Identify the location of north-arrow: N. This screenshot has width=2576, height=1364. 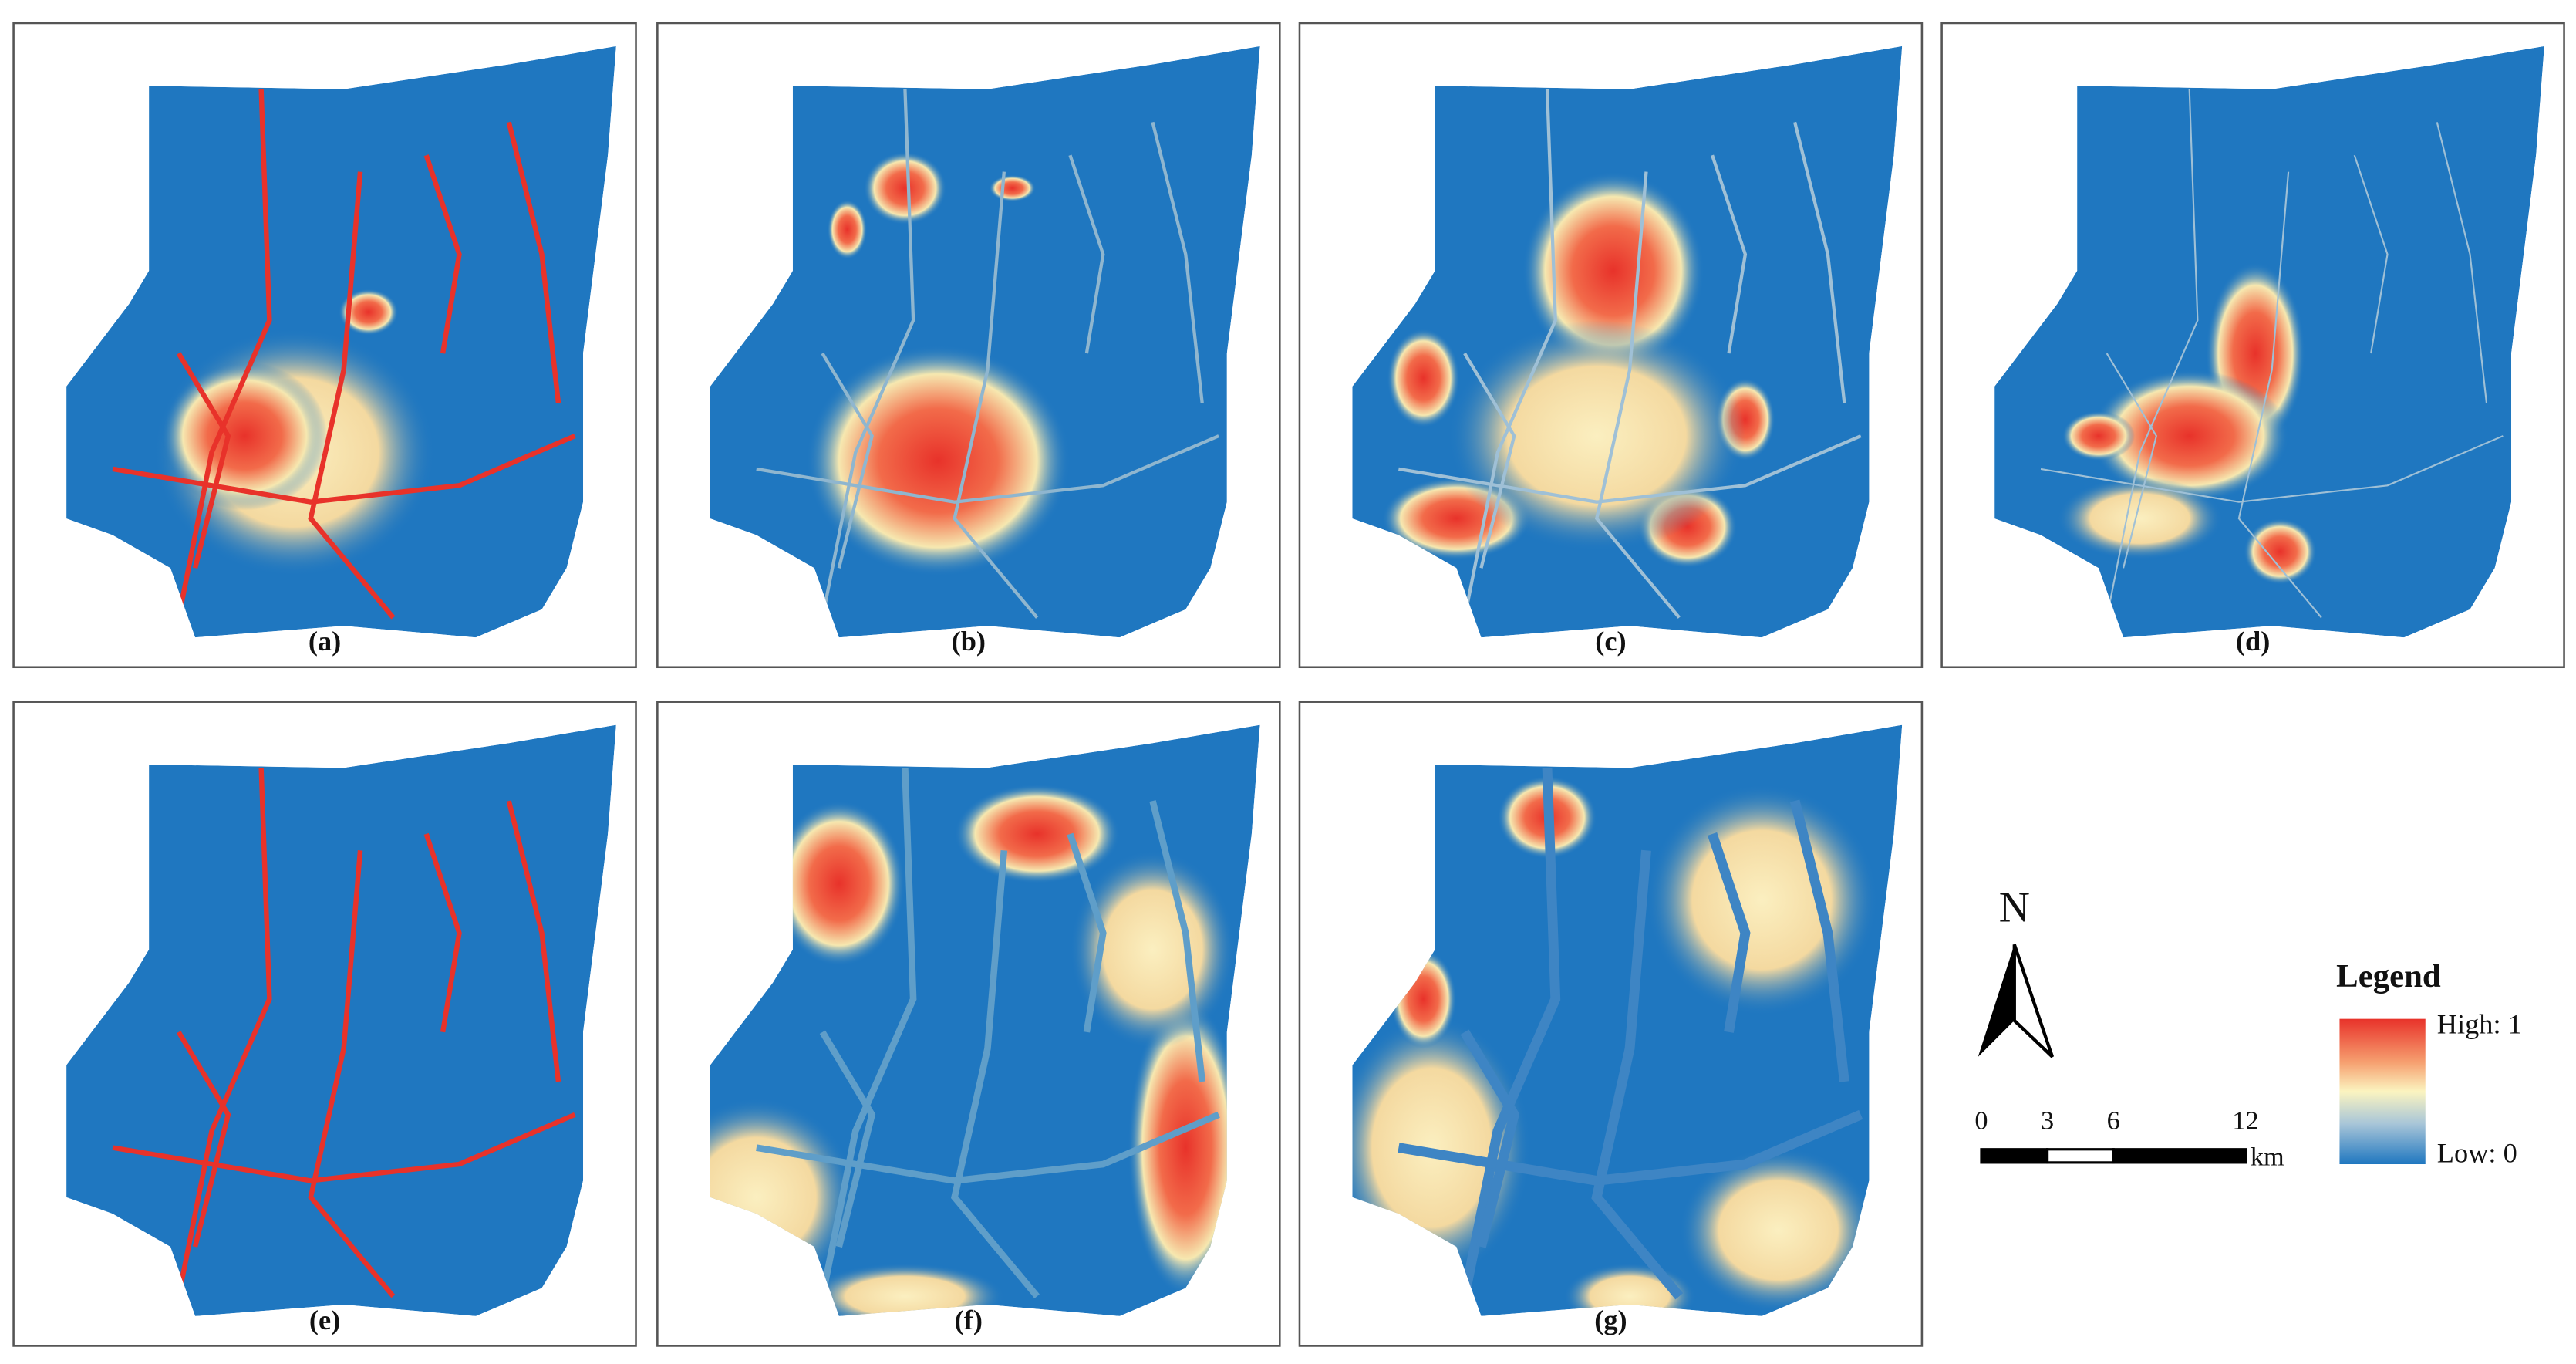
(2016, 971).